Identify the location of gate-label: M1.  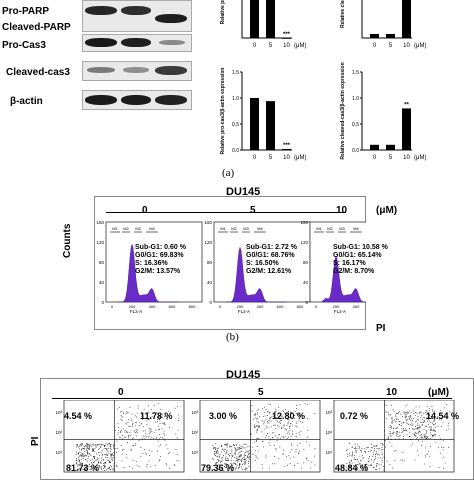
(115, 228).